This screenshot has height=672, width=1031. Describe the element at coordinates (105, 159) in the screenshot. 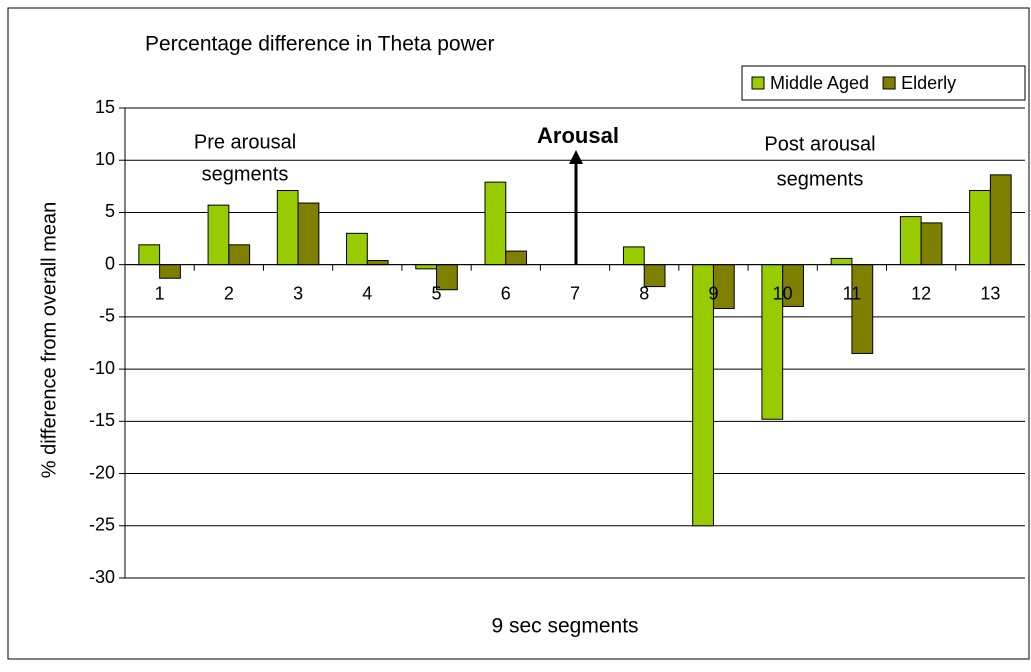

I see `y-tick-label: 10` at that location.